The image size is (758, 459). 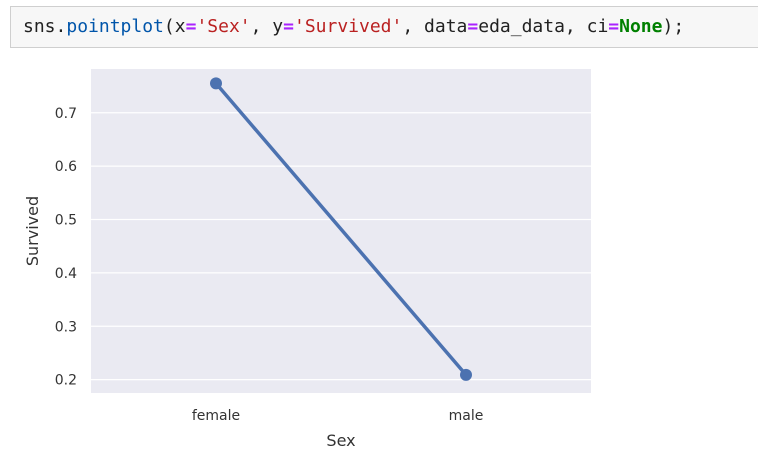 I want to click on code-function-name: pointplot, so click(x=115, y=26).